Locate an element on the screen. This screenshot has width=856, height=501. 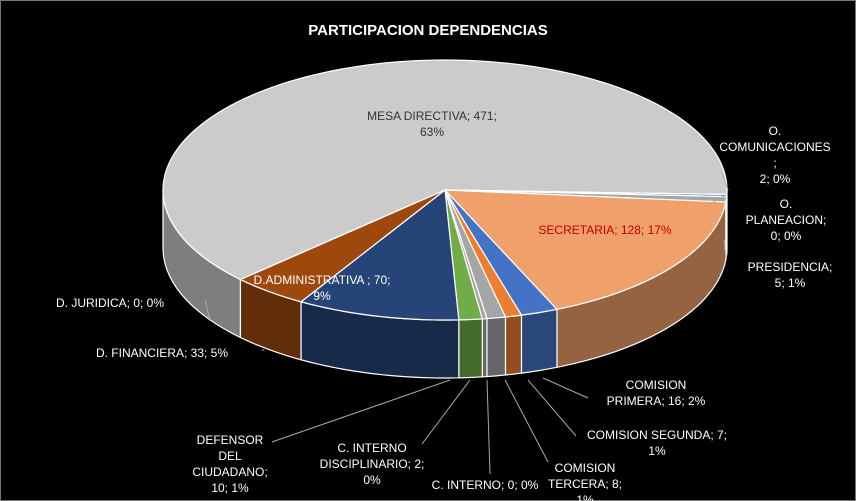
data-label: D. FINANCIERA; 33; 5% is located at coordinates (162, 353).